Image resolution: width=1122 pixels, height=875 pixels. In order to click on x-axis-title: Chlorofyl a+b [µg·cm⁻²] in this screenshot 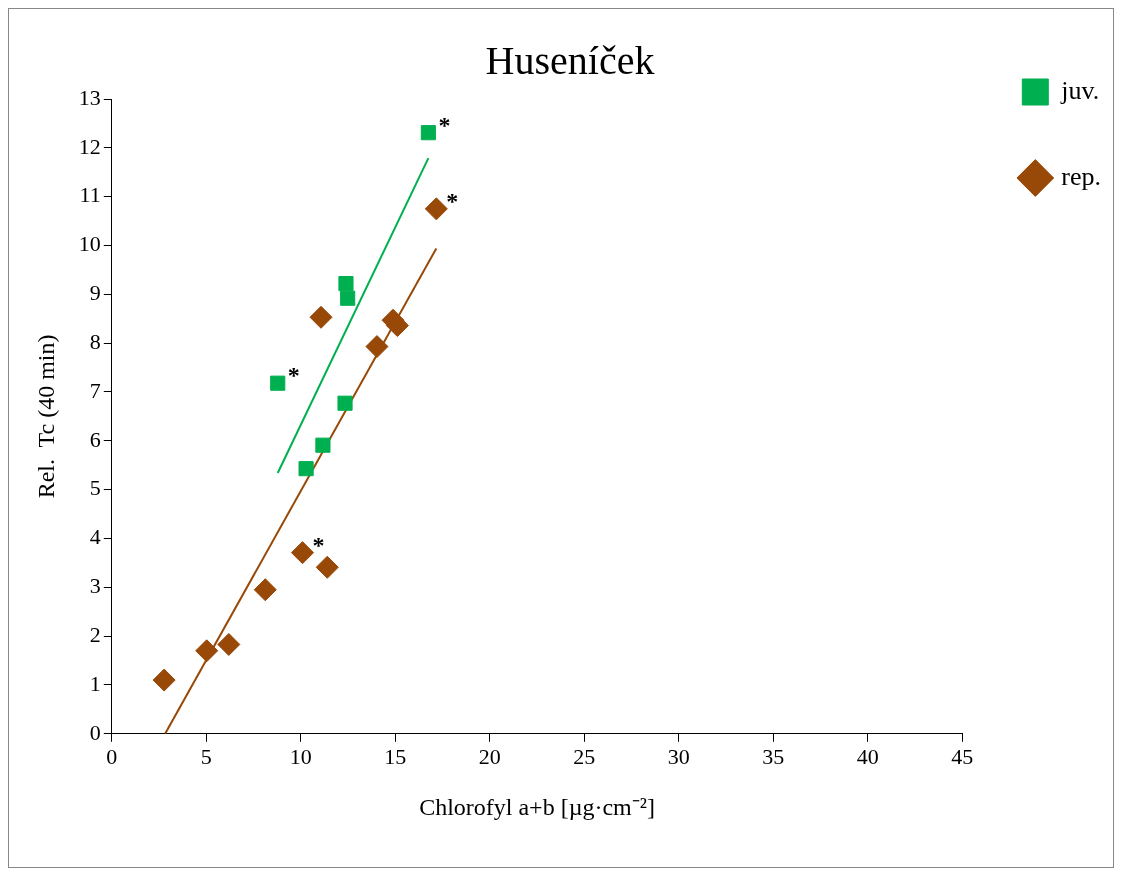, I will do `click(537, 806)`.